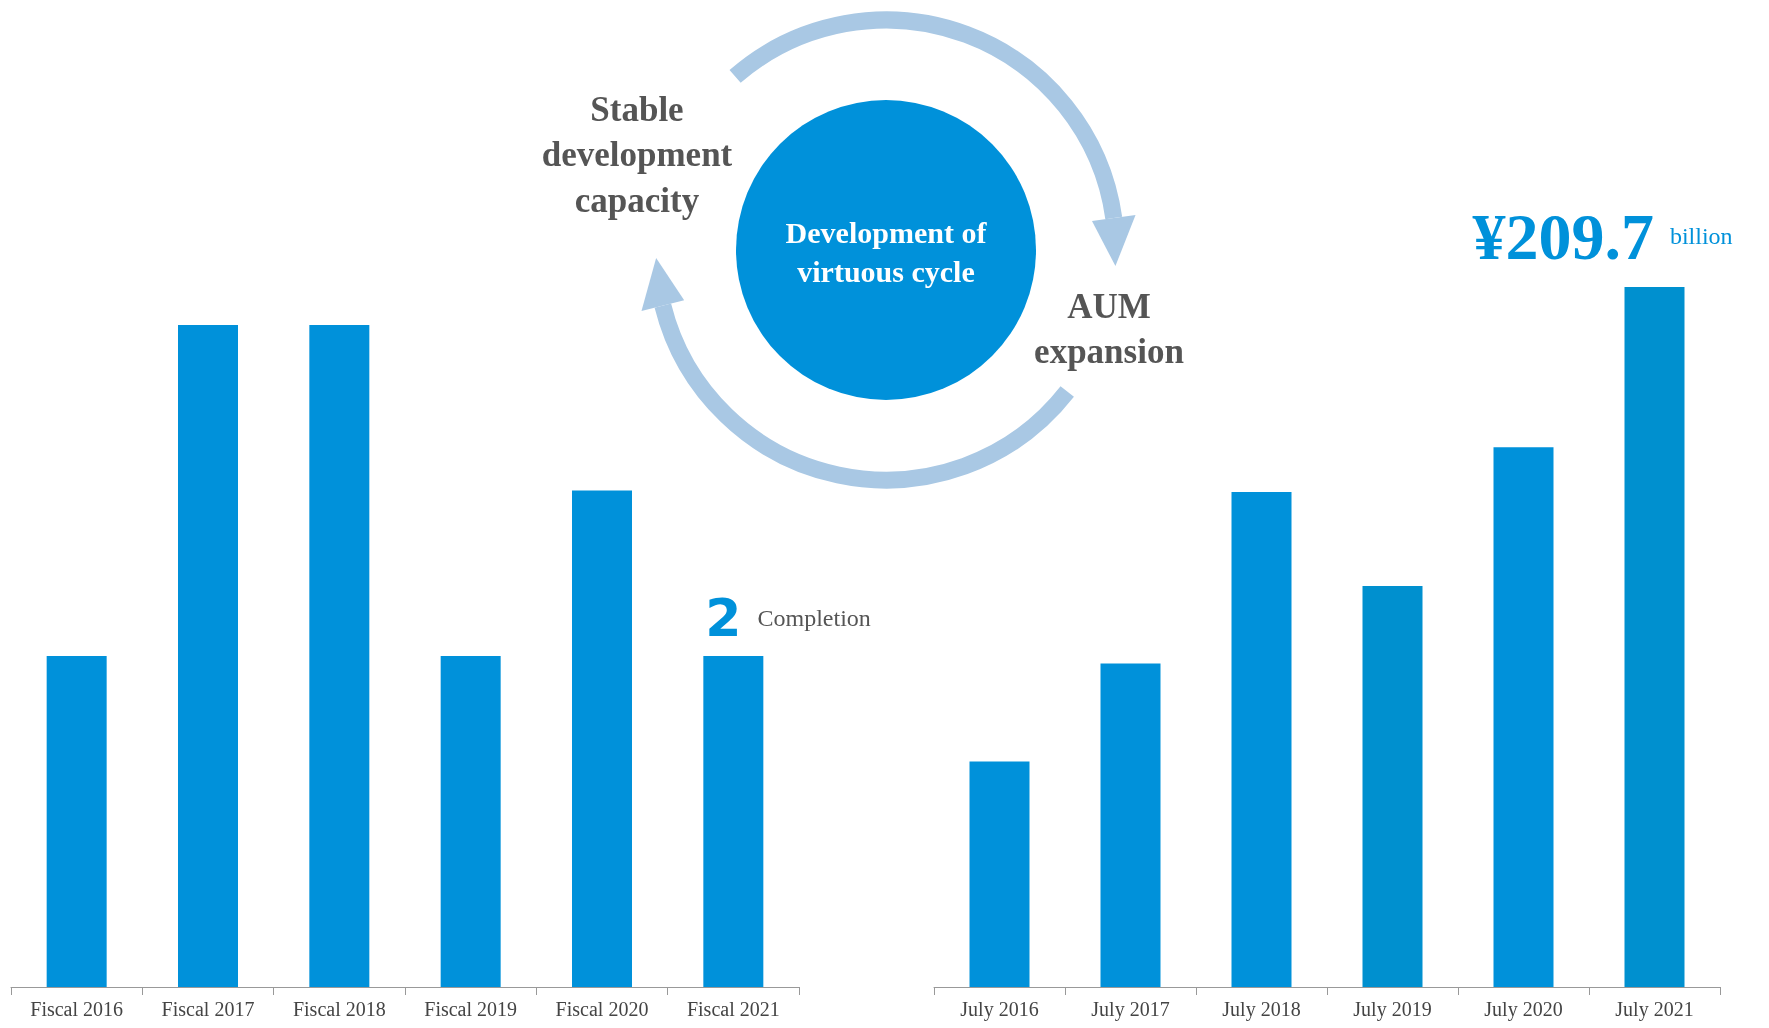 This screenshot has height=1028, width=1769. I want to click on x-tick-label: July 2021, so click(1654, 1009).